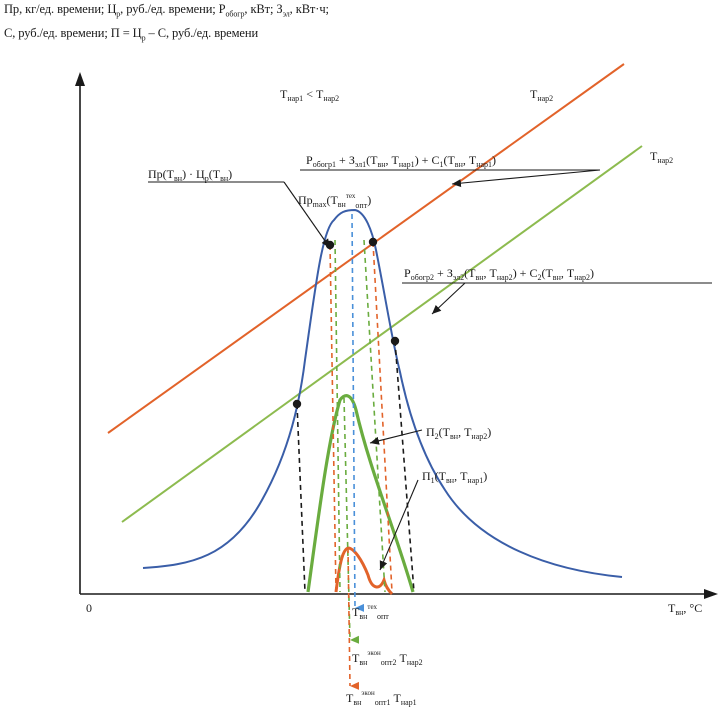  What do you see at coordinates (382, 417) in the screenshot?
I see `dropline-orange-right` at bounding box center [382, 417].